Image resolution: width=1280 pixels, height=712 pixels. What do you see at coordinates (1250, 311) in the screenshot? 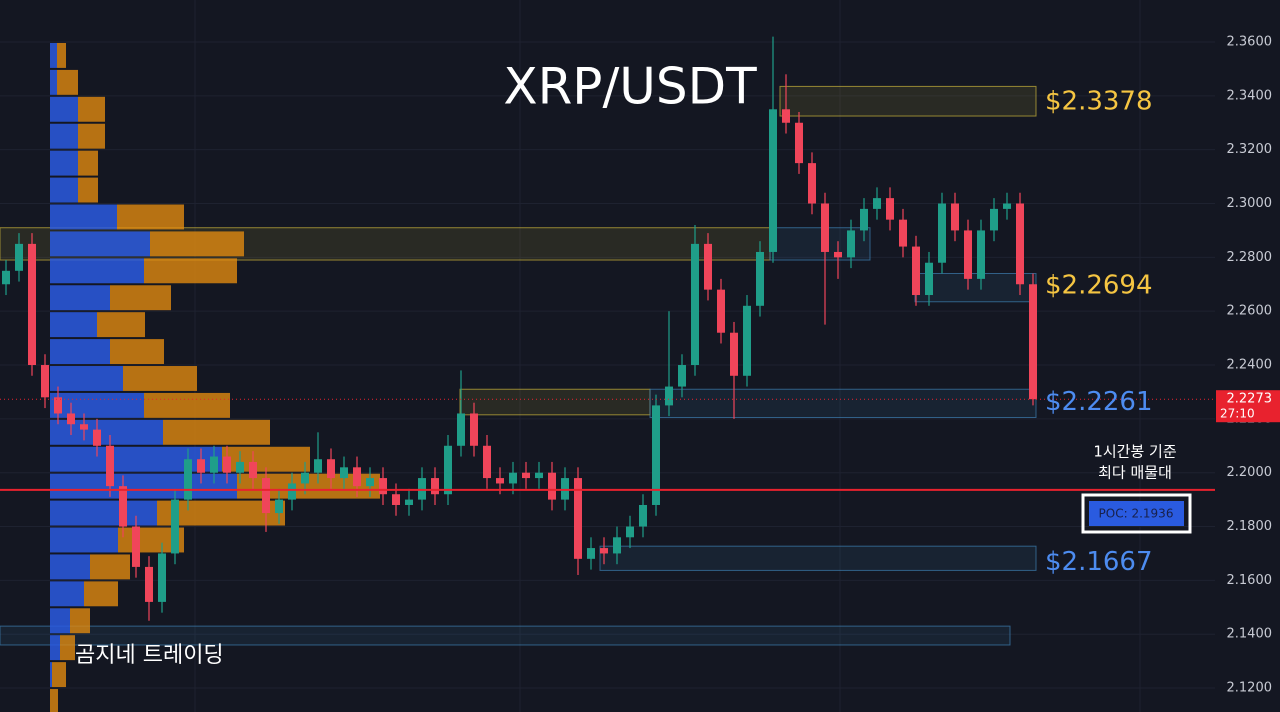
I see `y-tick-label: 2.2600` at bounding box center [1250, 311].